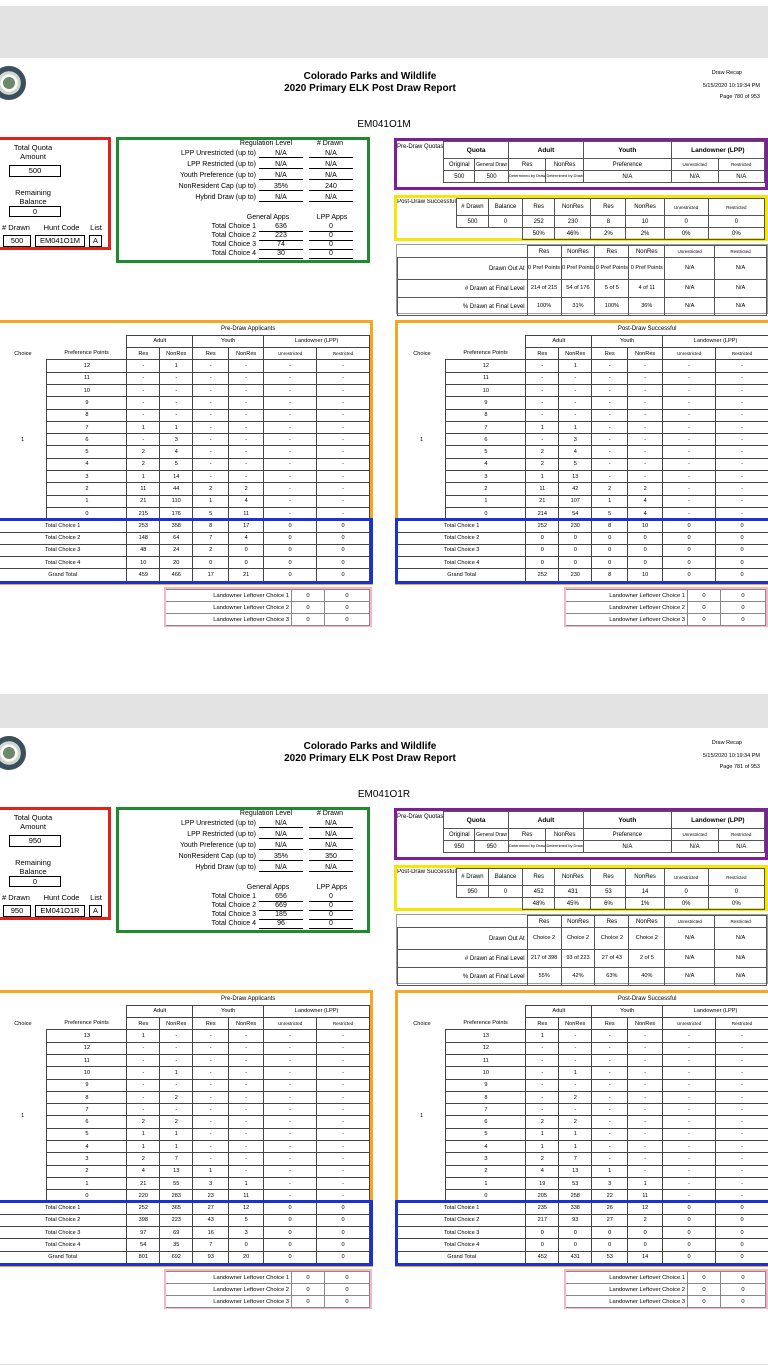  I want to click on post-row1-value: 0, so click(505, 221).